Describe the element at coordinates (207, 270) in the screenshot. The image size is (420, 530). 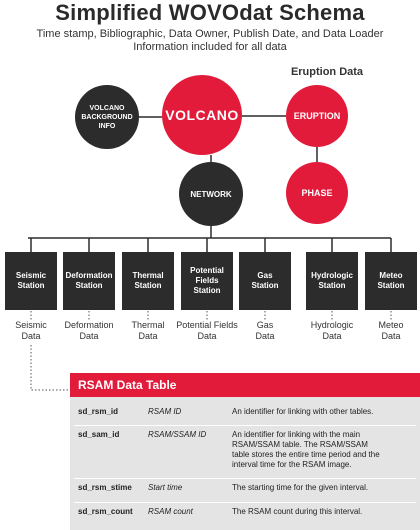
I see `station-label: Potential` at that location.